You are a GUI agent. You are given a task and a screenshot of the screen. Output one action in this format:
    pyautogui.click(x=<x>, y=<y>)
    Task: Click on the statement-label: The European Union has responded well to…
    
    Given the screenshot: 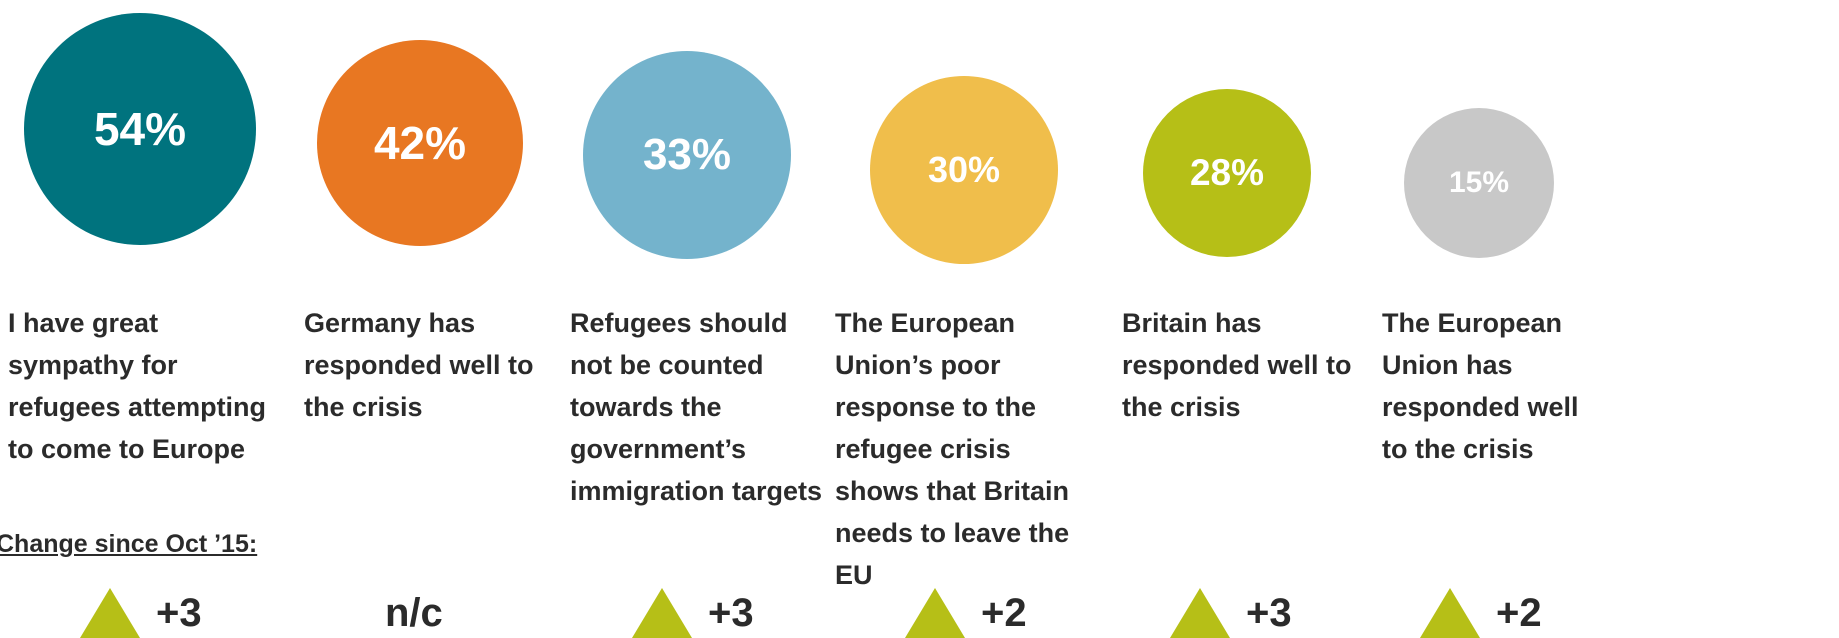 What is the action you would take?
    pyautogui.click(x=1480, y=386)
    